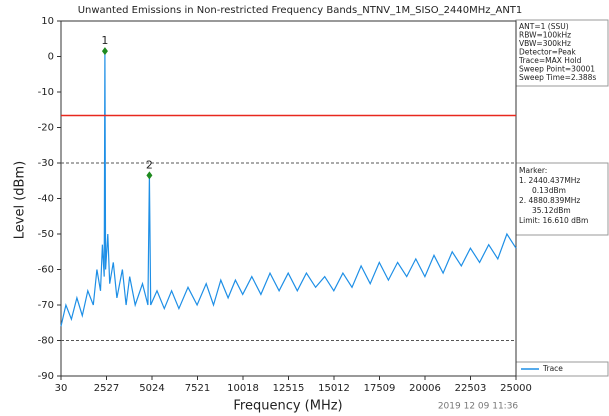  What do you see at coordinates (46, 128) in the screenshot?
I see `y-tick-label: -20` at bounding box center [46, 128].